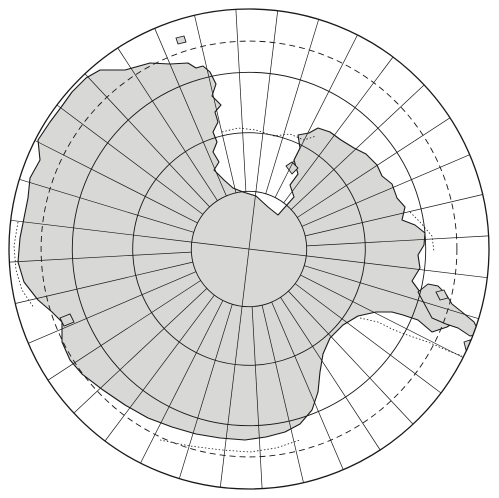 The image size is (499, 498). What do you see at coordinates (292, 168) in the screenshot?
I see `island-east` at bounding box center [292, 168].